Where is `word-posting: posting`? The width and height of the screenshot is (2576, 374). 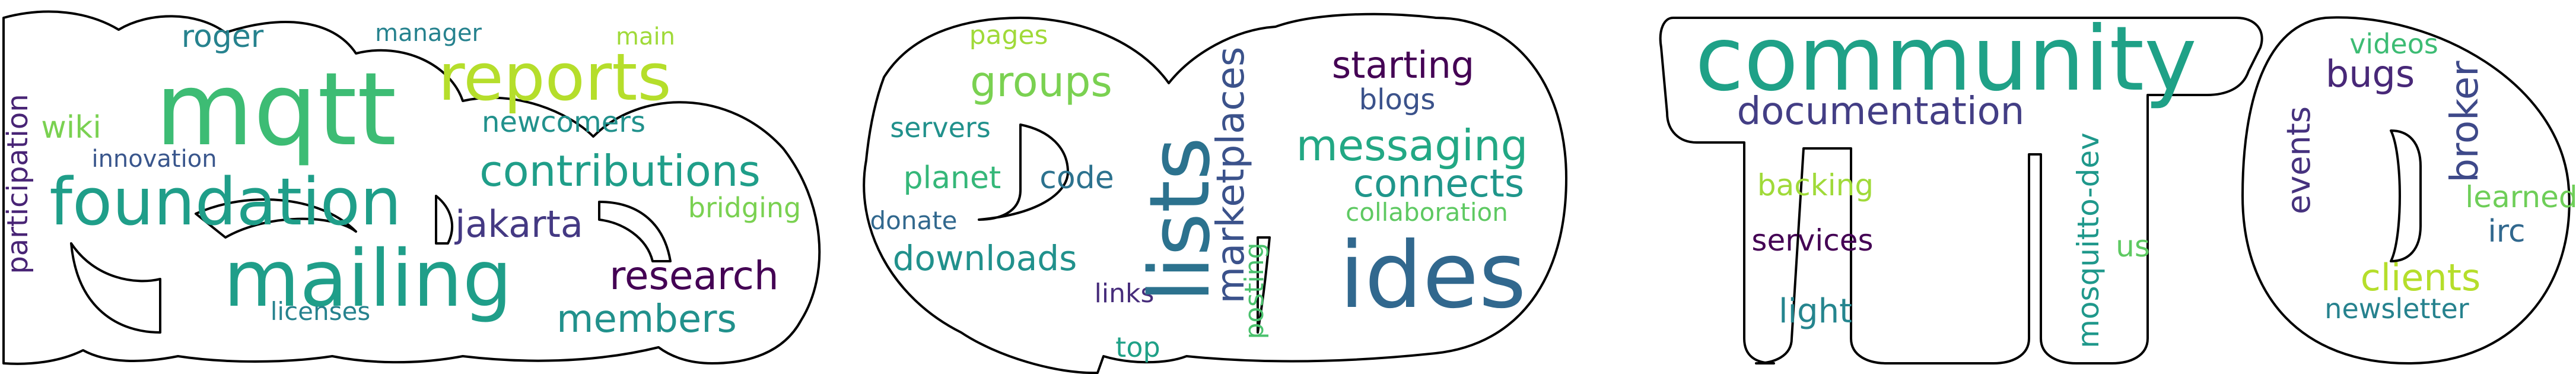 word-posting: posting is located at coordinates (1254, 291).